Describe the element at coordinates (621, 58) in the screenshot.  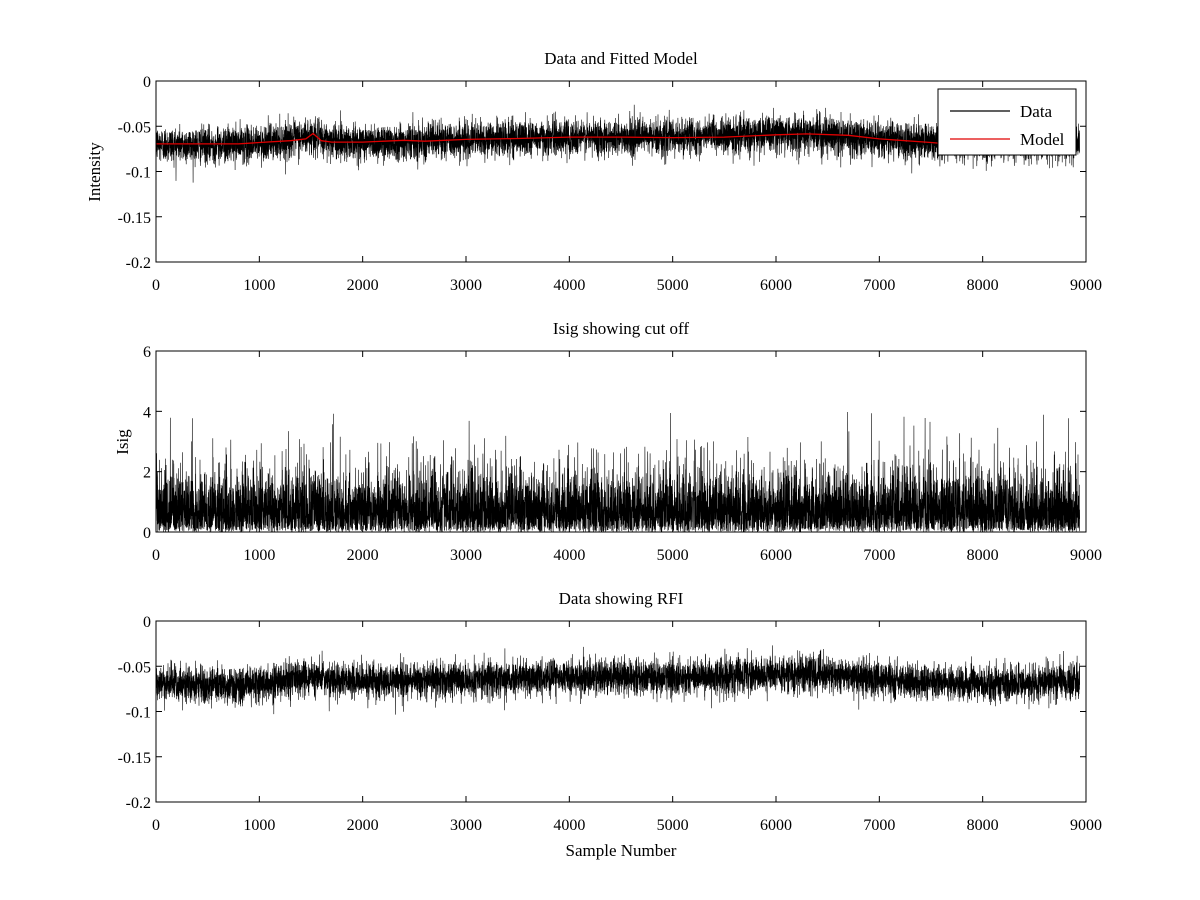
I see `panel-title: Data and Fitted Model` at that location.